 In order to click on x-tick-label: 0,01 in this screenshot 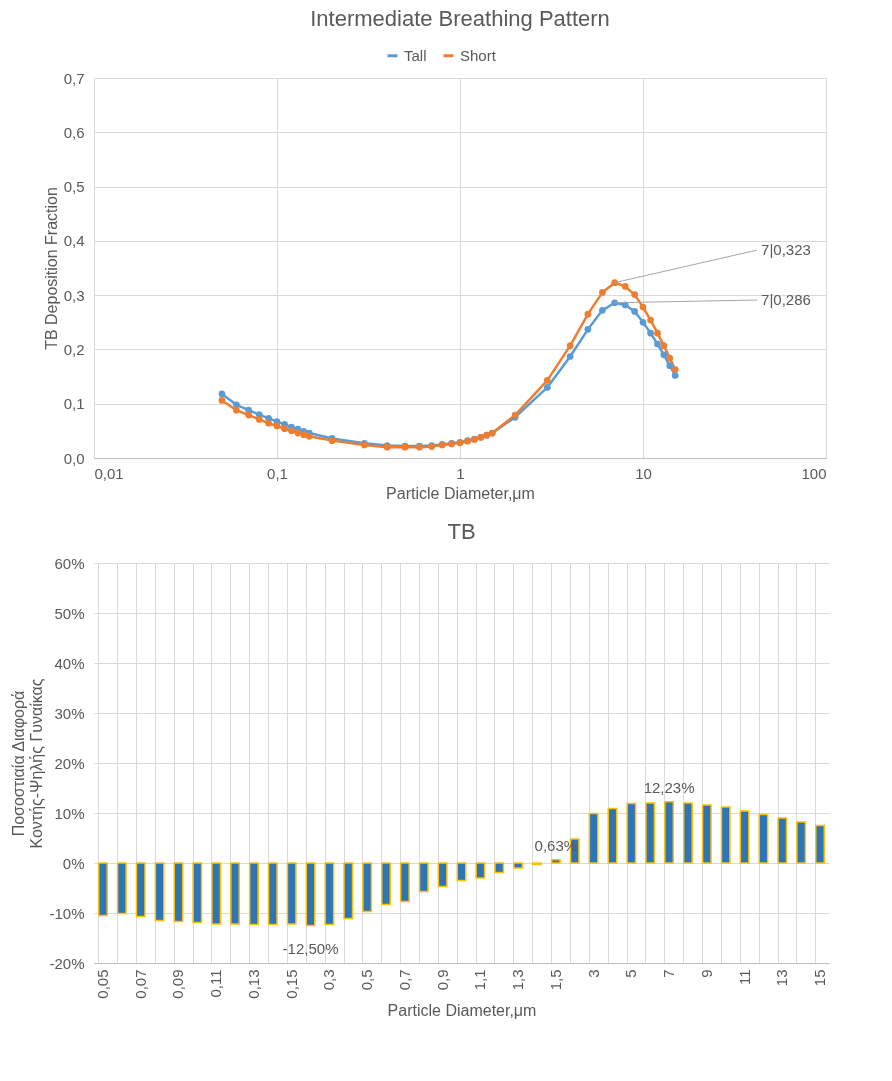, I will do `click(109, 473)`.